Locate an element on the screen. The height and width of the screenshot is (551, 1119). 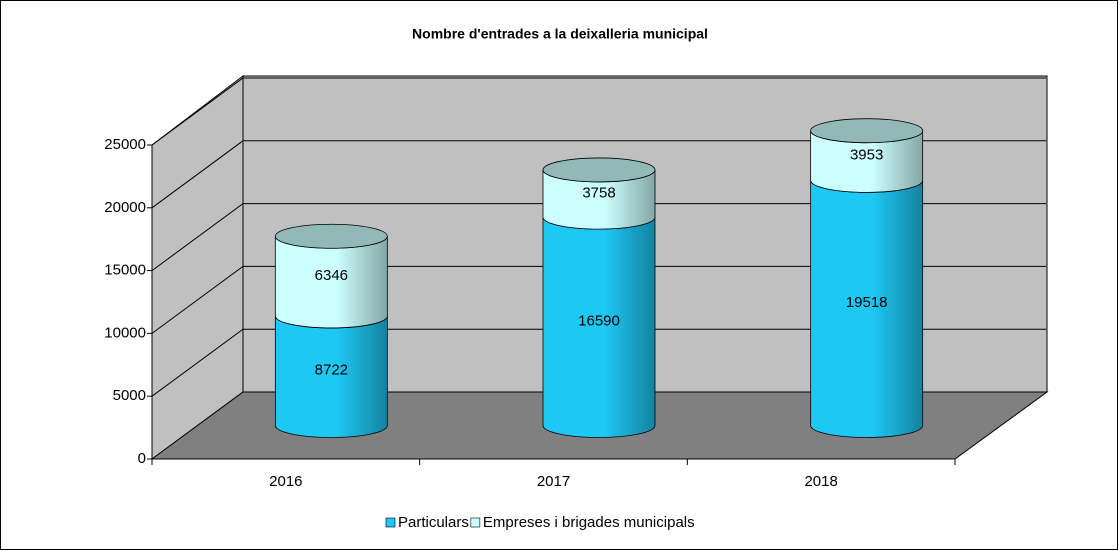
value-label: 6346 is located at coordinates (331, 275).